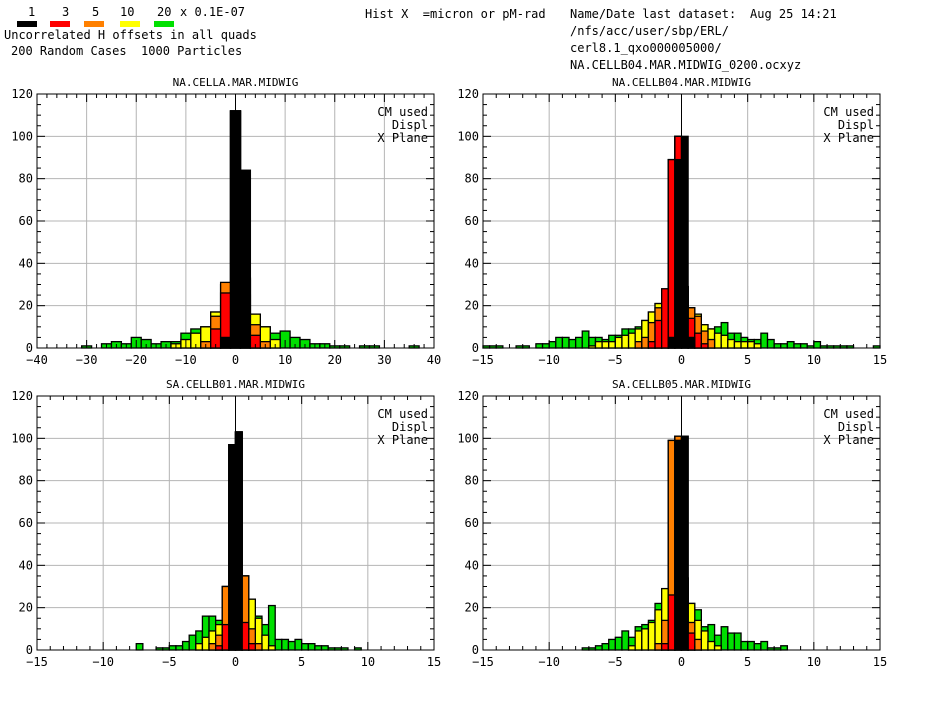 The width and height of the screenshot is (936, 707). What do you see at coordinates (681, 82) in the screenshot?
I see `panel-title: NA.CELLB04.MAR.MIDWIG` at bounding box center [681, 82].